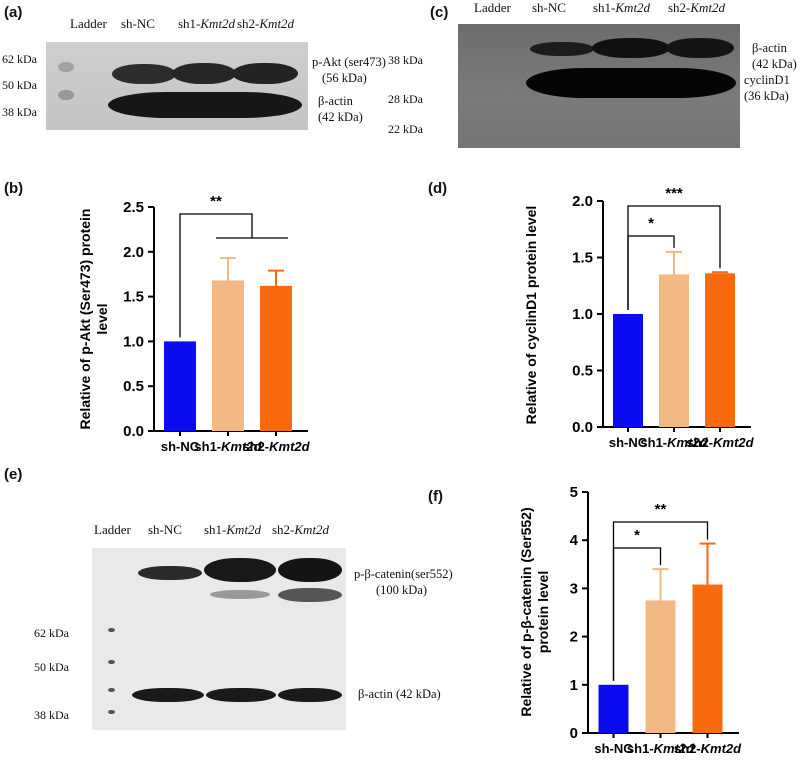 This screenshot has height=764, width=800. Describe the element at coordinates (240, 570) in the screenshot. I see `band-pbcat-sh1` at that location.